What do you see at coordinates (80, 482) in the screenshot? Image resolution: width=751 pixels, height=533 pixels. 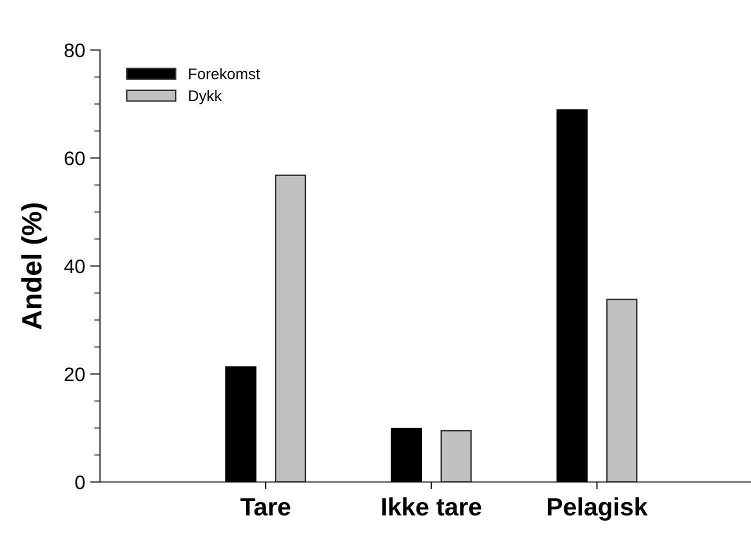 I see `y-tick-label: 0` at bounding box center [80, 482].